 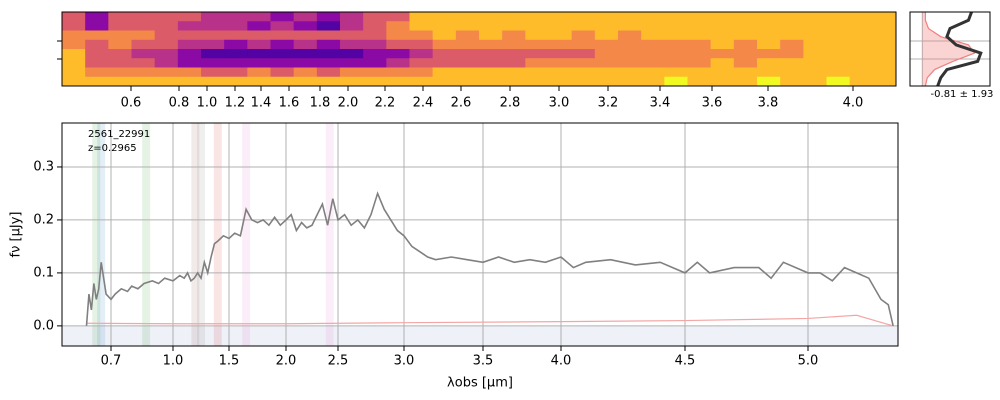 What do you see at coordinates (480, 383) in the screenshot?
I see `x-axis-label: λobs [μm]` at bounding box center [480, 383].